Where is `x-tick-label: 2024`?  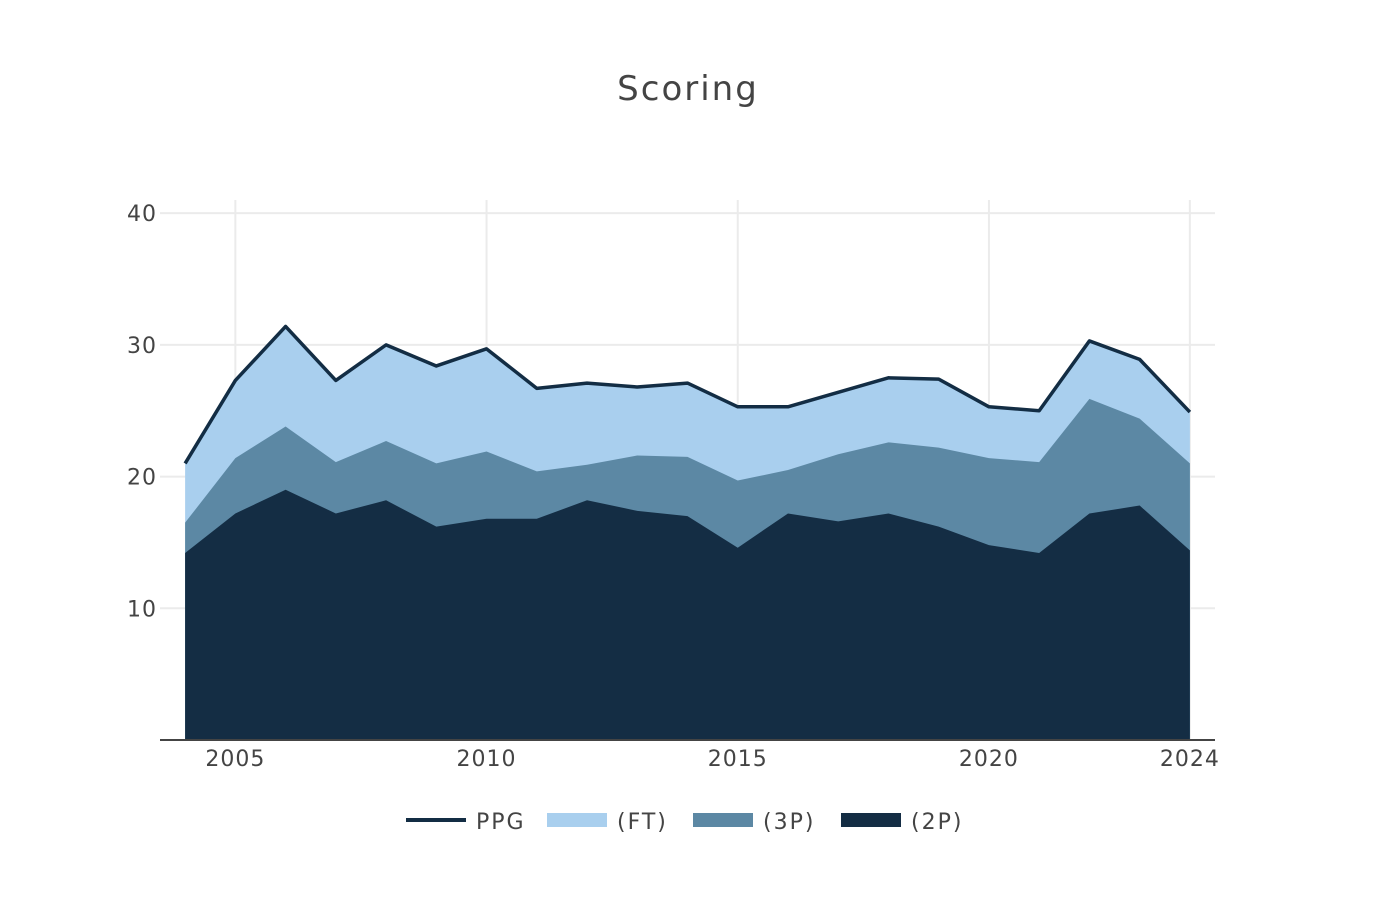 x-tick-label: 2024 is located at coordinates (1190, 759).